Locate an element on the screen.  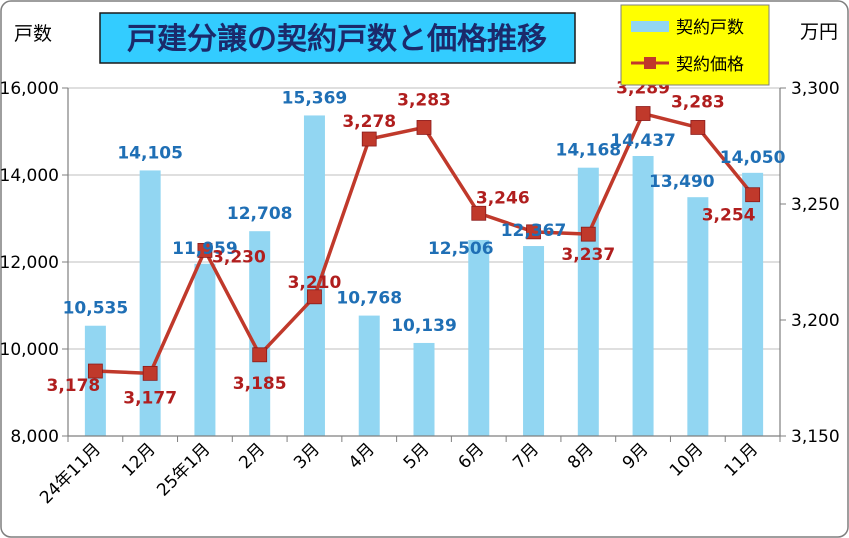
bar-data-label: 14,105 is located at coordinates (150, 153).